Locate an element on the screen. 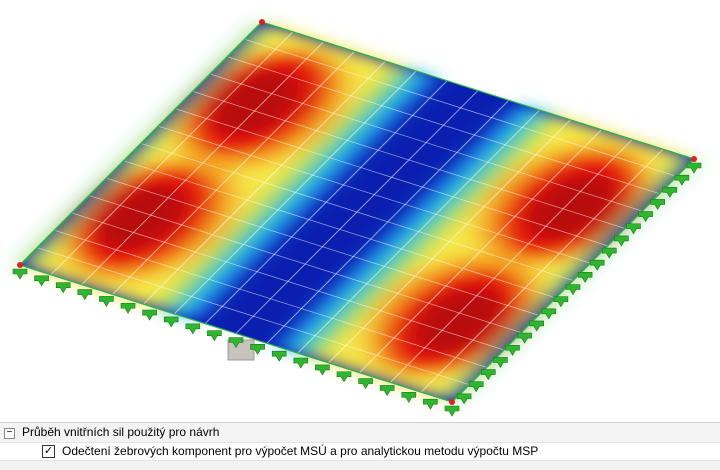 The image size is (720, 470). expand-toggle: − is located at coordinates (9, 433).